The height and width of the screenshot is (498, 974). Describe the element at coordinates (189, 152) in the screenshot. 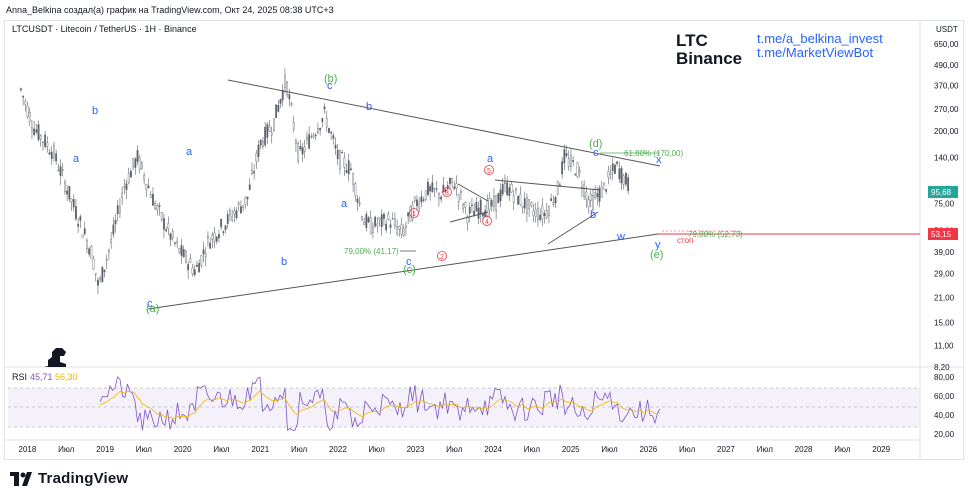

I see `wave-a2: a` at that location.